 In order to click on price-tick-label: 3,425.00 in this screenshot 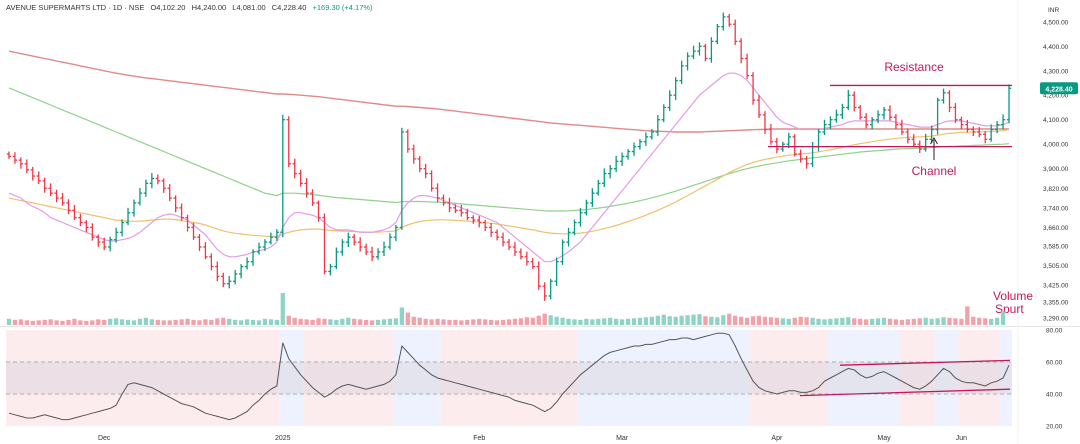, I will do `click(1056, 285)`.